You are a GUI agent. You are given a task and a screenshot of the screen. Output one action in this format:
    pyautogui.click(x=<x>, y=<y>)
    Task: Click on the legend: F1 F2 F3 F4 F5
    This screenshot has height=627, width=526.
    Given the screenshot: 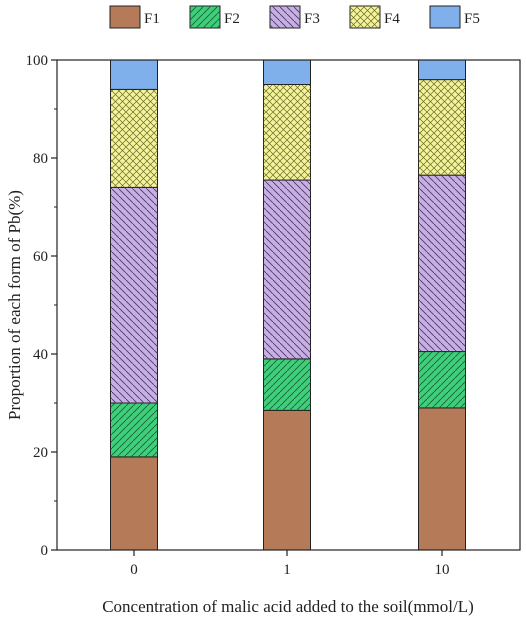 What is the action you would take?
    pyautogui.click(x=294, y=17)
    